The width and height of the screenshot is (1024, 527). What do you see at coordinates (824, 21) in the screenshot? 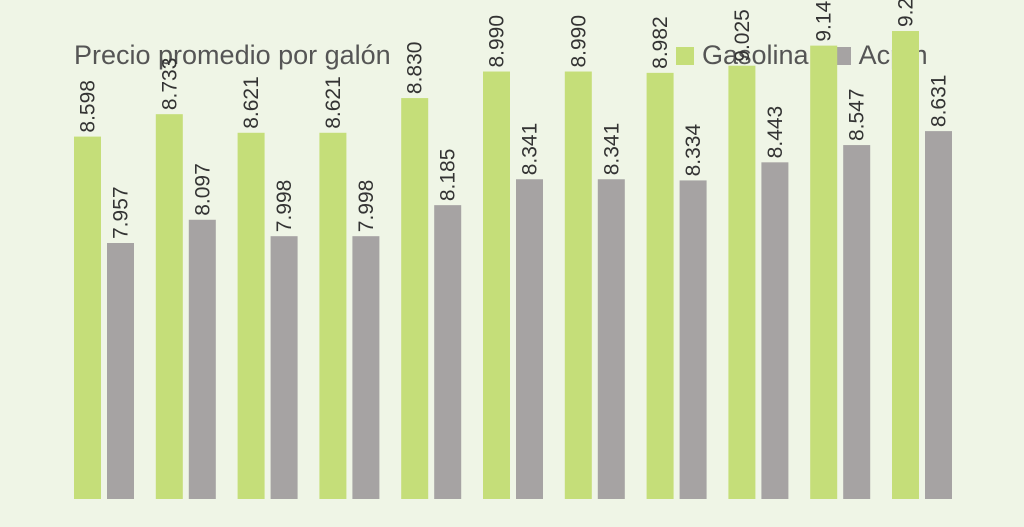
I see `data-label-gasolina-10: 9.146` at bounding box center [824, 21].